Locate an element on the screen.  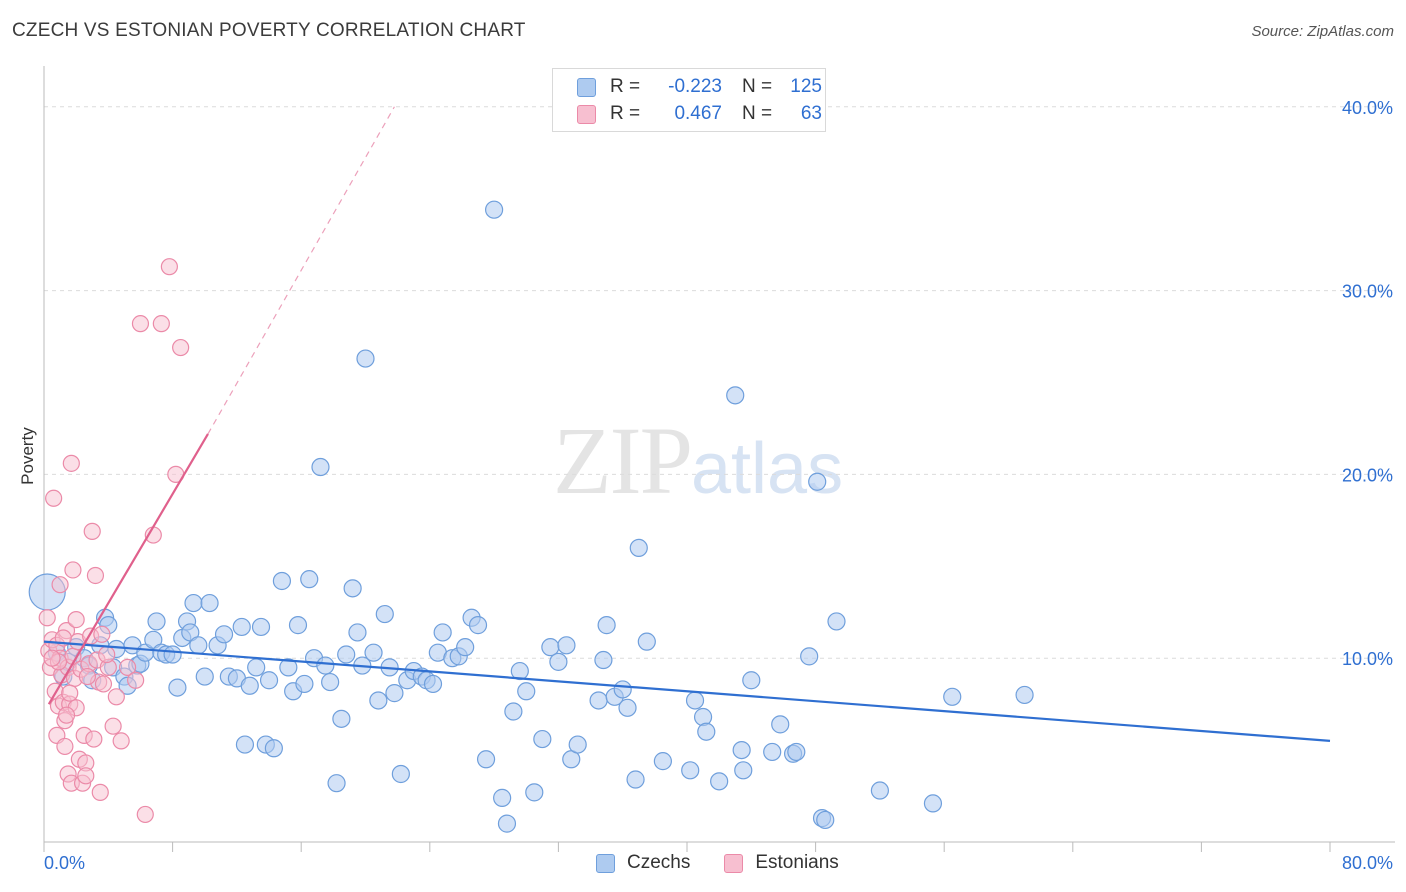
legend-item-czechs: Czechs is located at coordinates (643, 863).